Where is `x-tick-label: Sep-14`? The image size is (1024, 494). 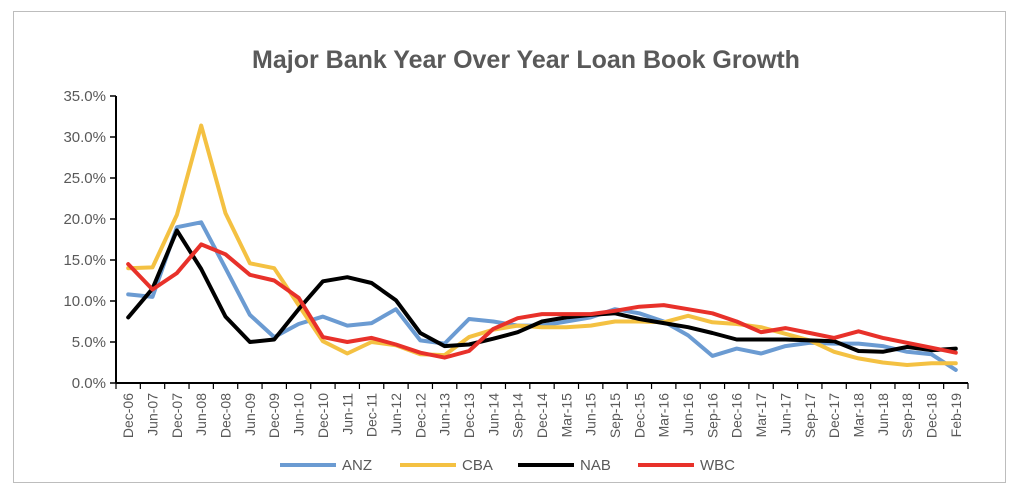 x-tick-label: Sep-14 is located at coordinates (518, 415).